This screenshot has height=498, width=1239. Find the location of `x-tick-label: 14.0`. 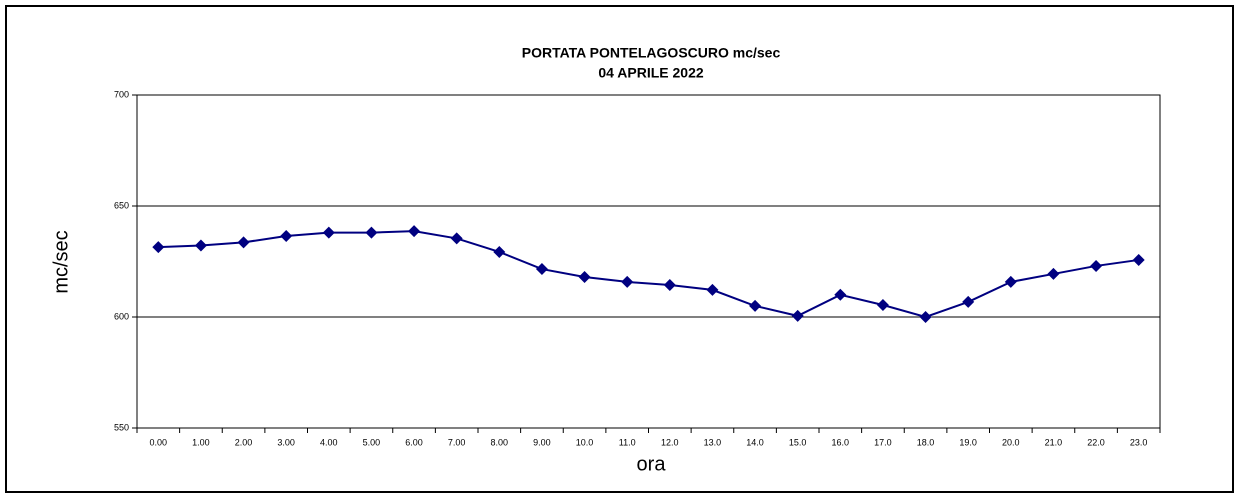

x-tick-label: 14.0 is located at coordinates (755, 442).